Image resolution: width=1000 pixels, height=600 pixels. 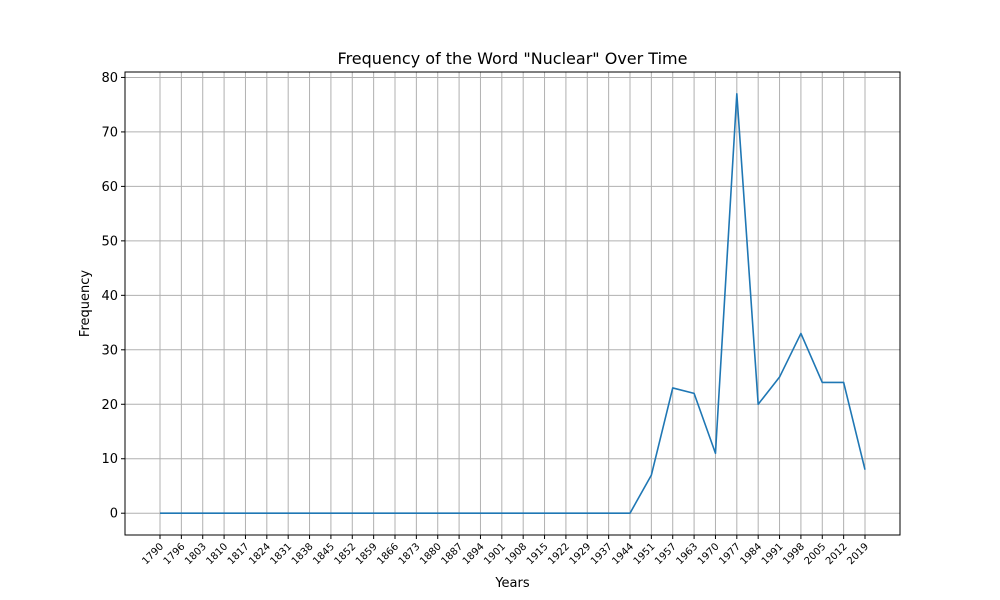 I want to click on x-tick-label: 2019, so click(x=858, y=554).